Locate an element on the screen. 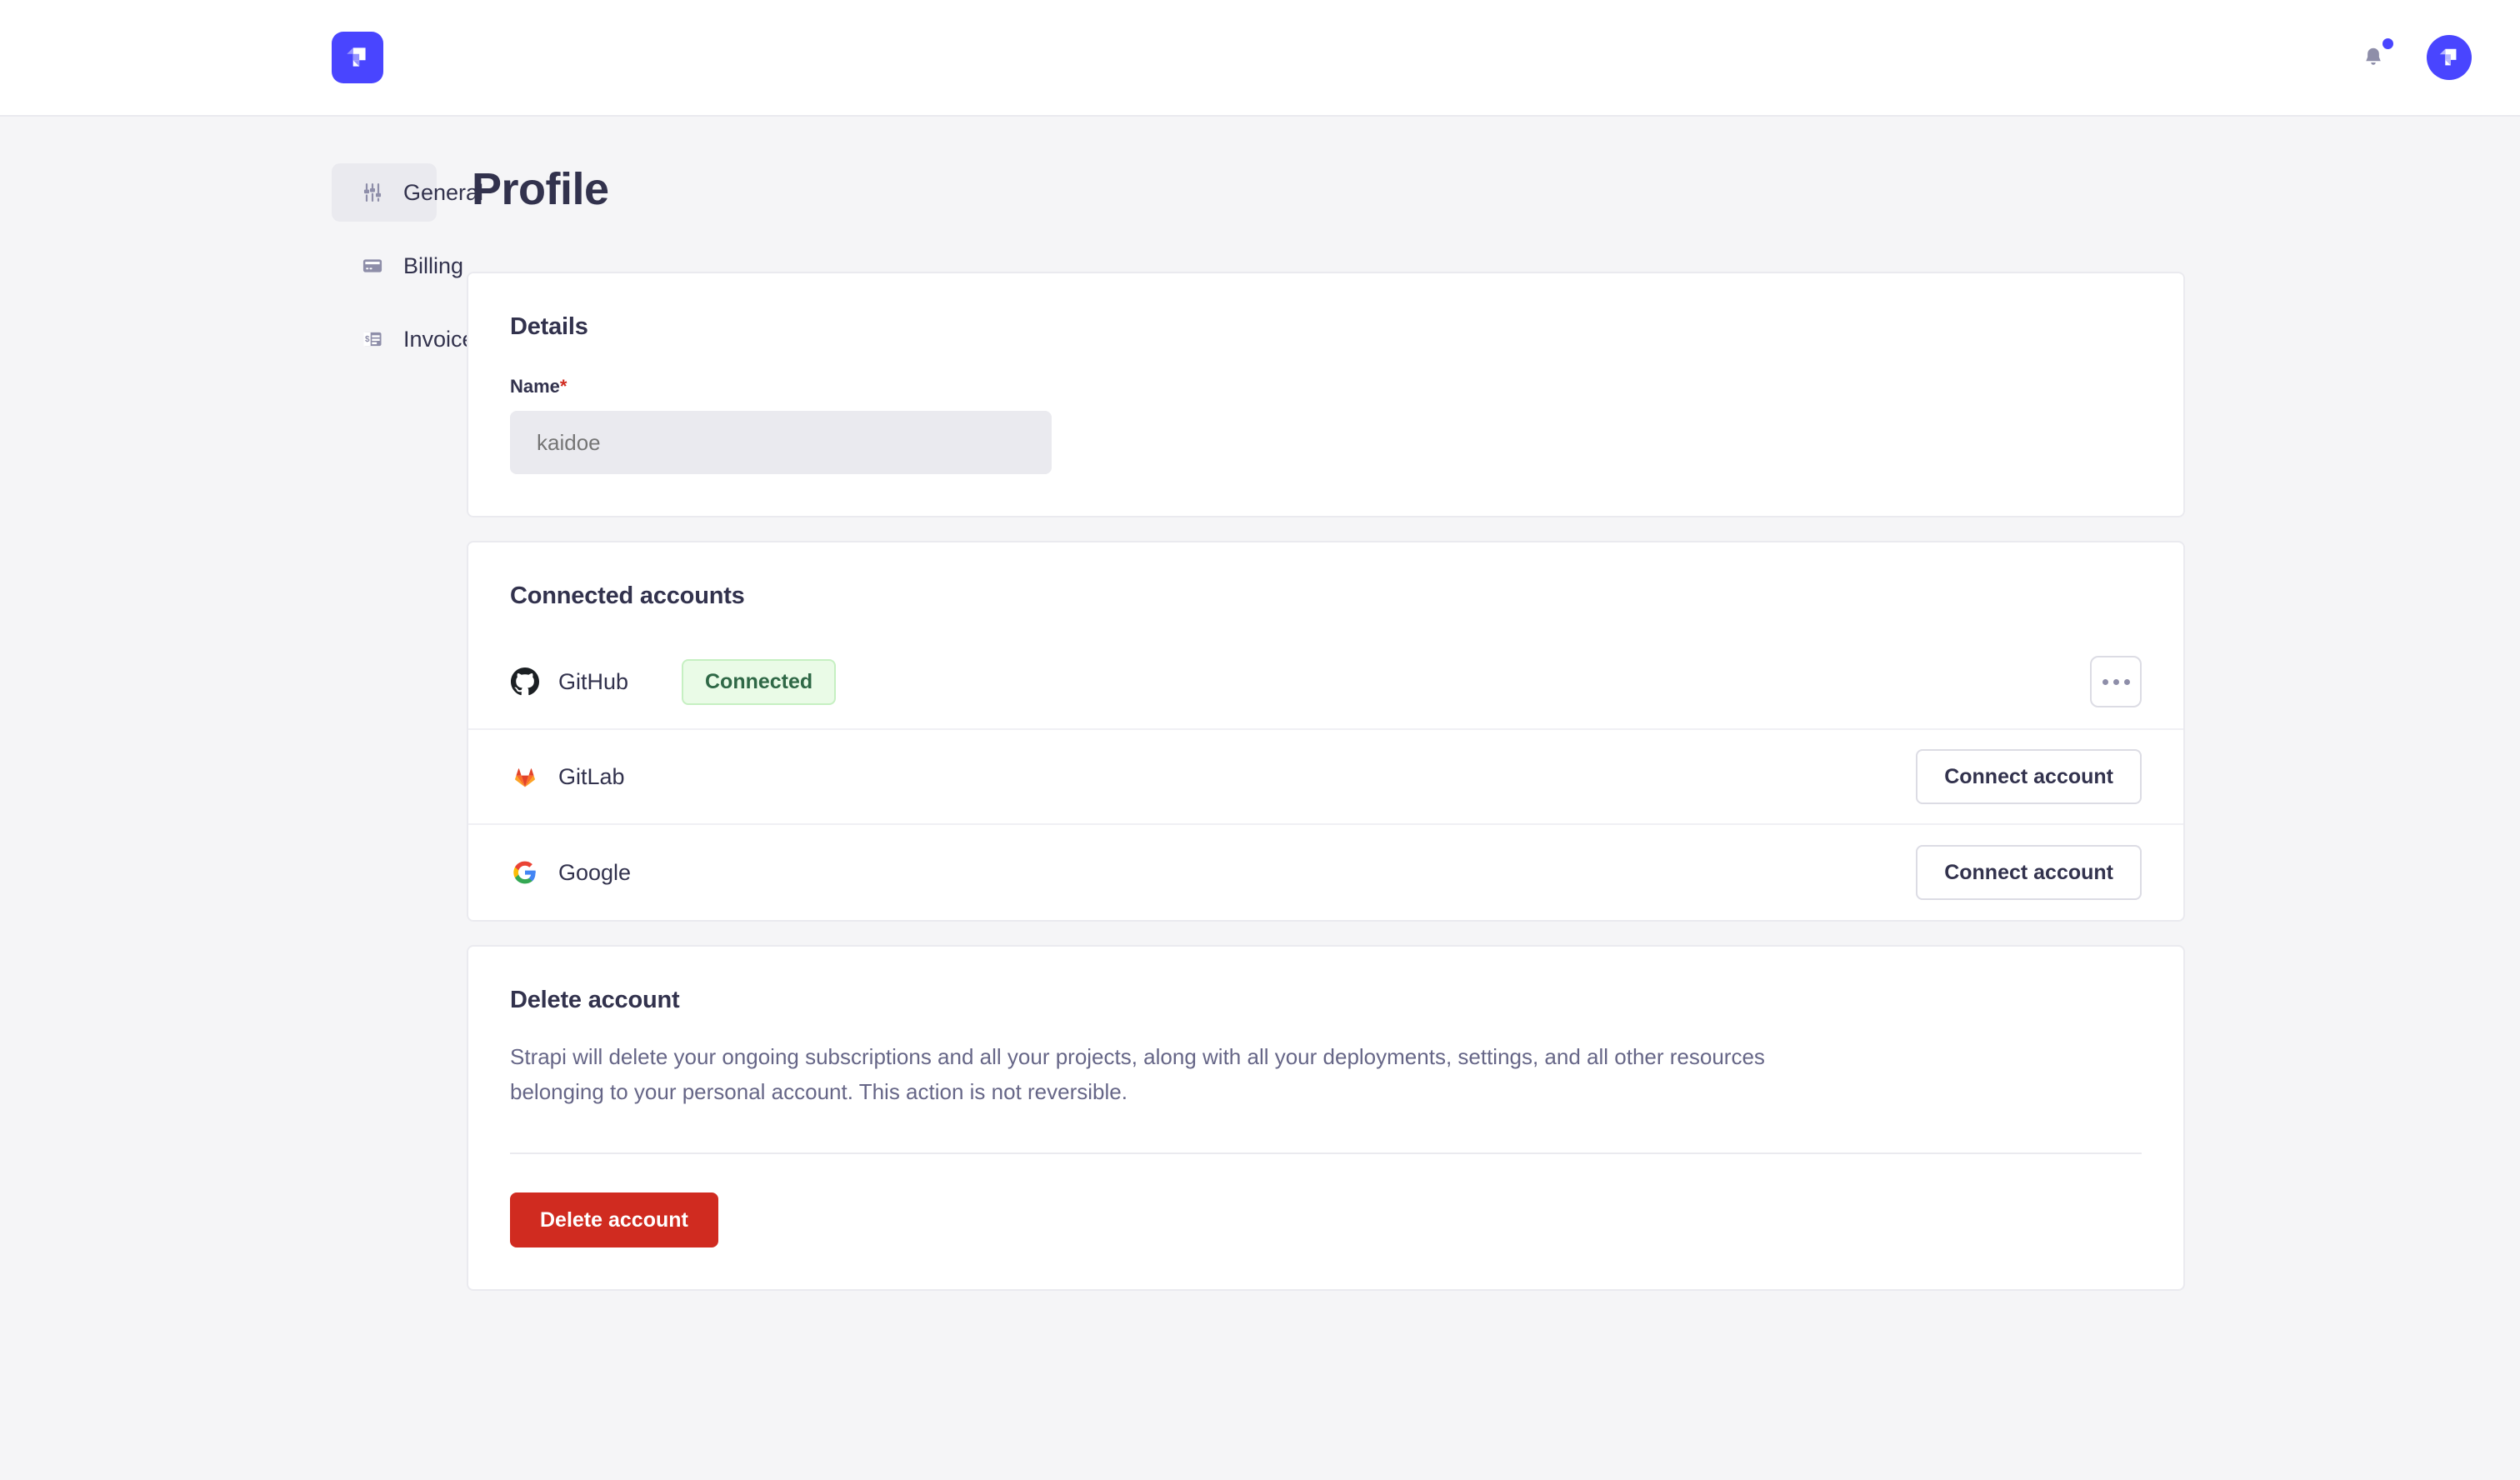 The width and height of the screenshot is (2520, 1480). delete-account-title: Delete account is located at coordinates (595, 1000).